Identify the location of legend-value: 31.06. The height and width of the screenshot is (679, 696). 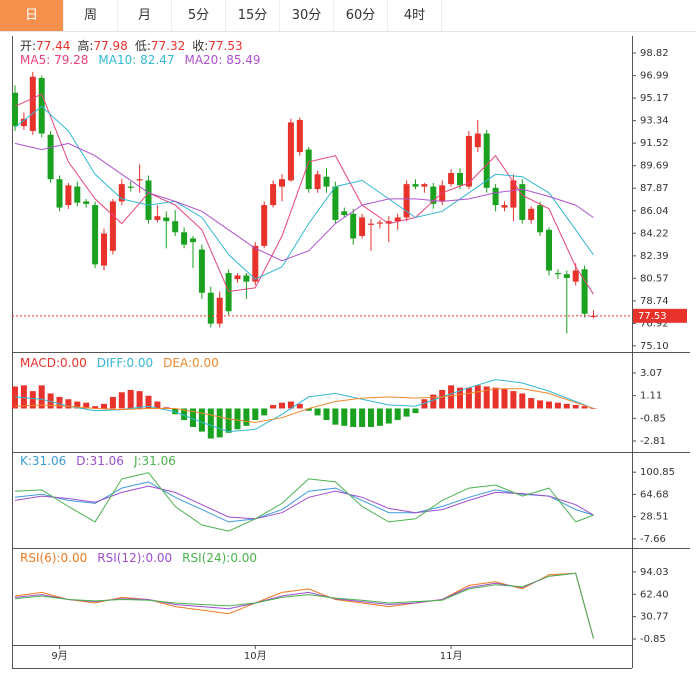
(107, 461).